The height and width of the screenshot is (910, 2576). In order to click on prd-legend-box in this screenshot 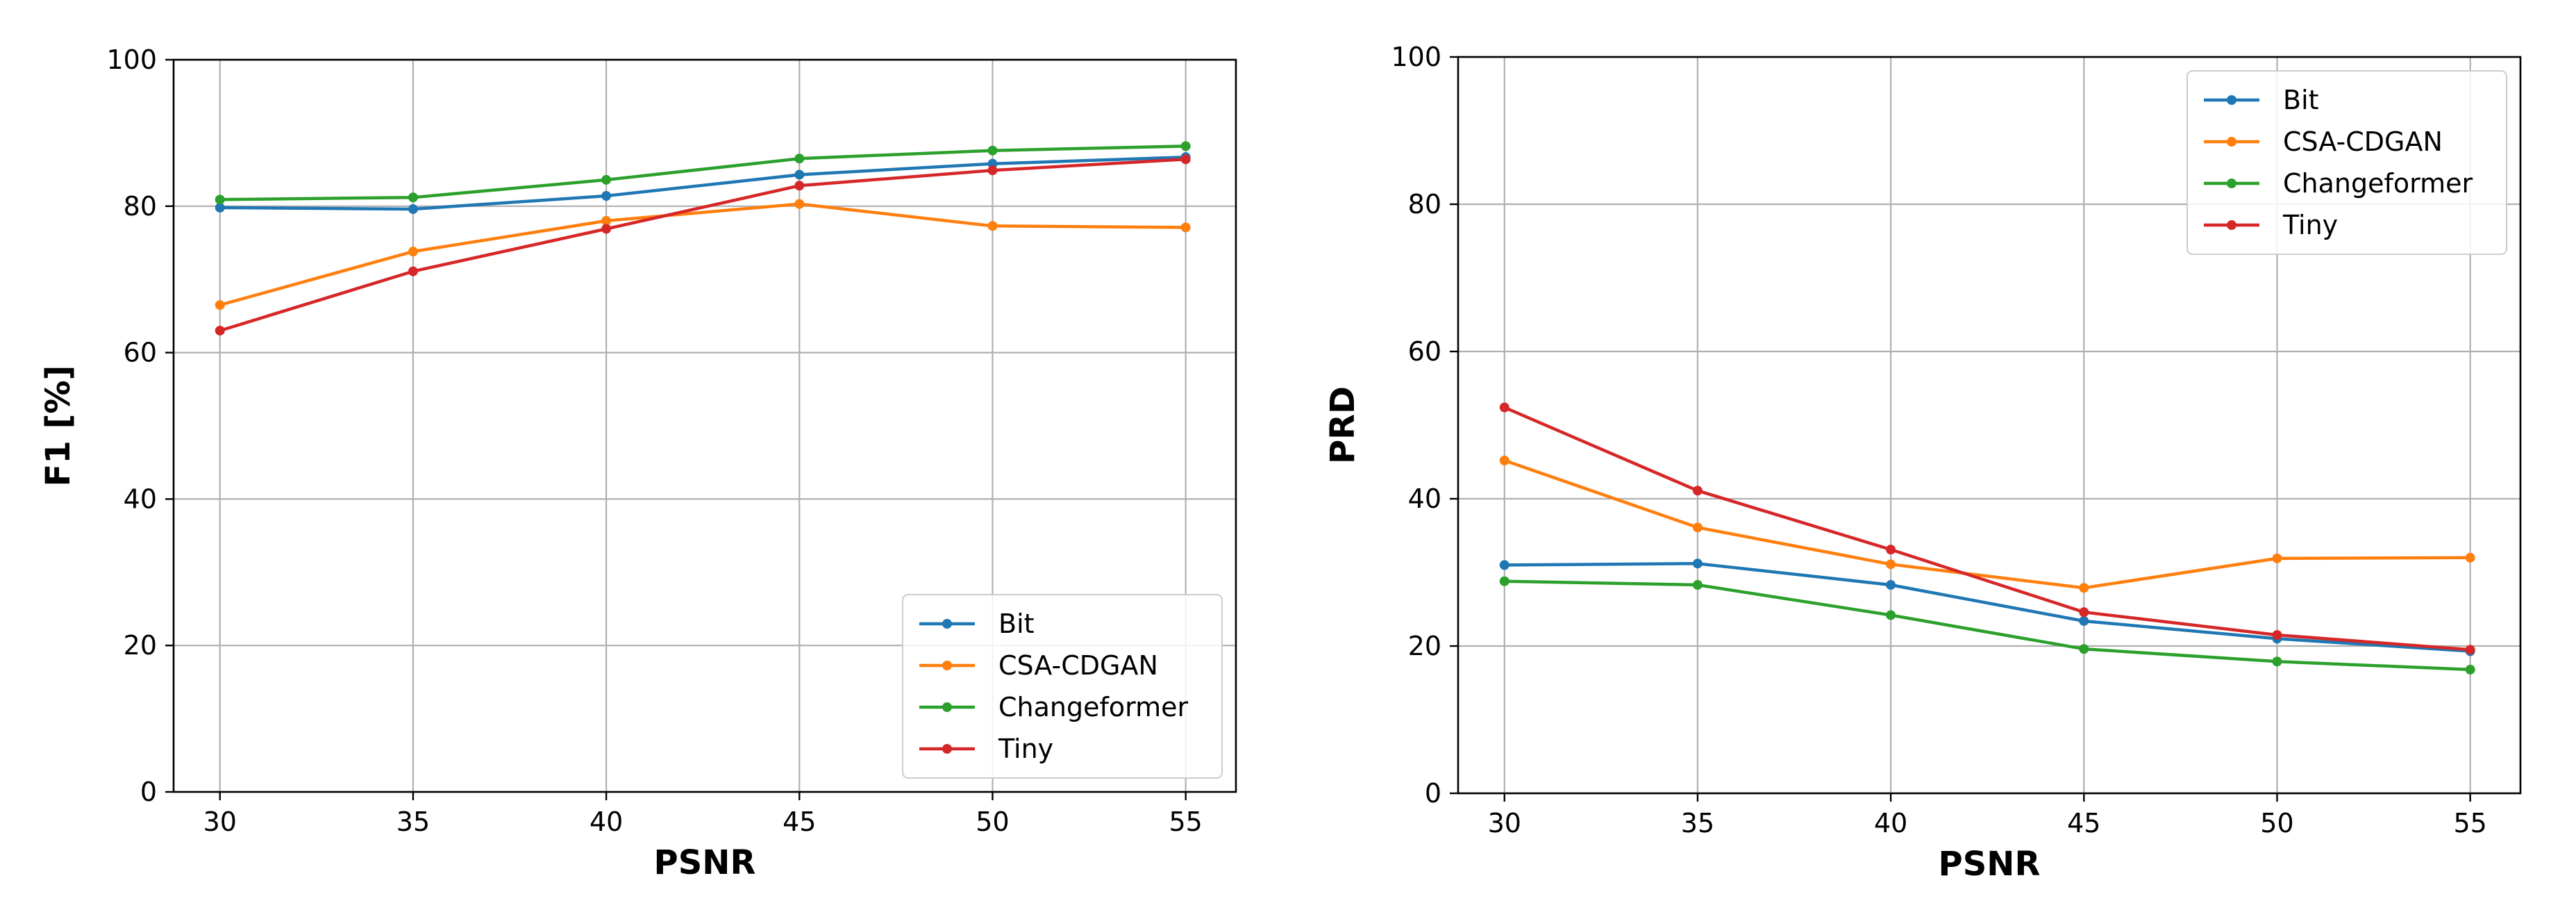, I will do `click(2346, 162)`.